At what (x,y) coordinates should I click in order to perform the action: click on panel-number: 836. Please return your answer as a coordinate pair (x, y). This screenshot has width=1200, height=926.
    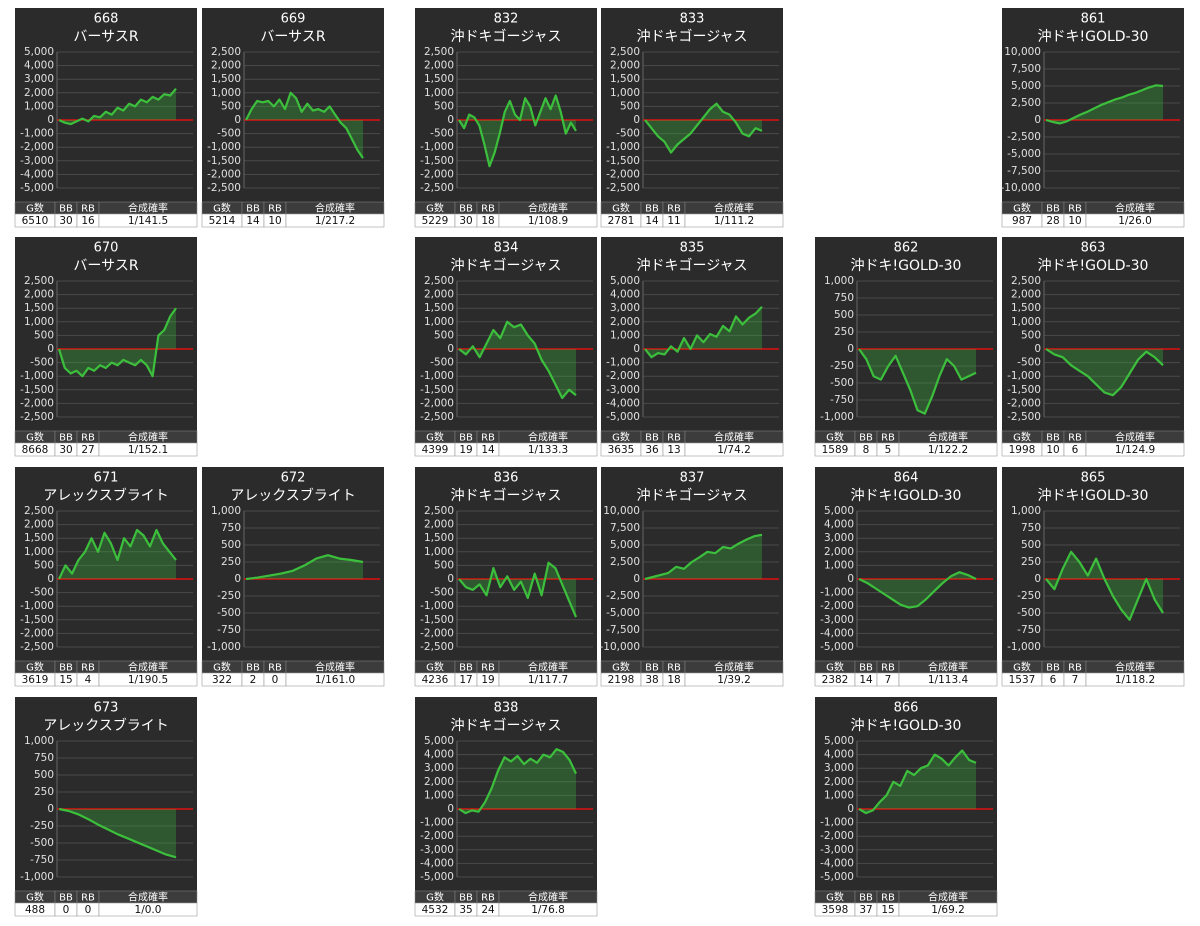
    Looking at the image, I should click on (506, 478).